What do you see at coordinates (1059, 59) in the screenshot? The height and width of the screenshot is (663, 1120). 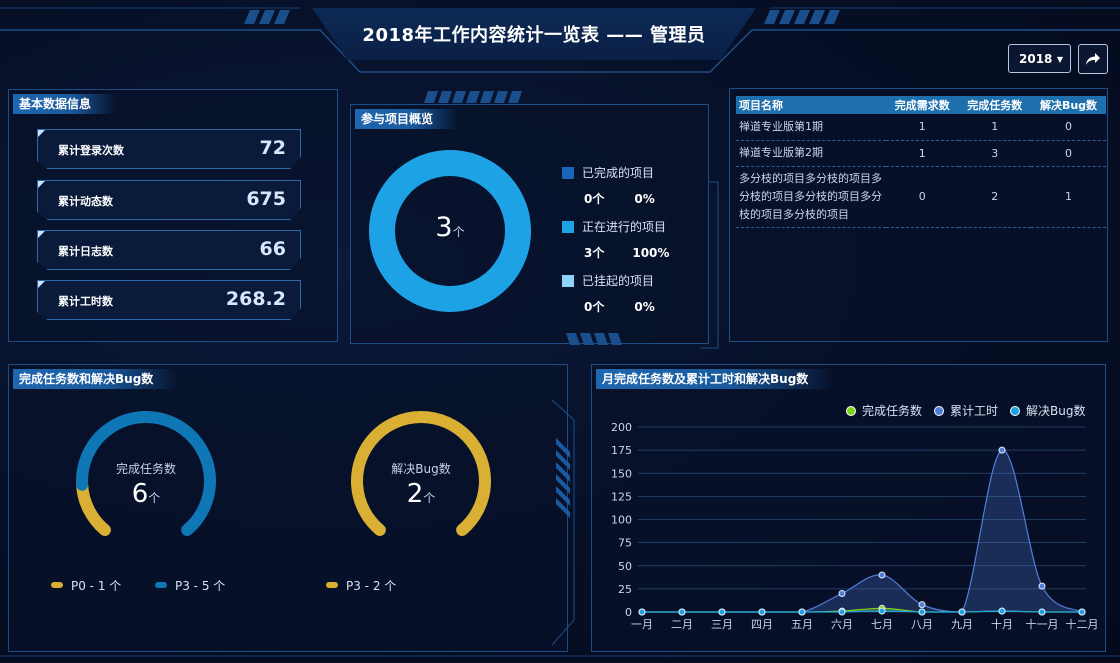 I see `chevron-down-icon: ▼` at bounding box center [1059, 59].